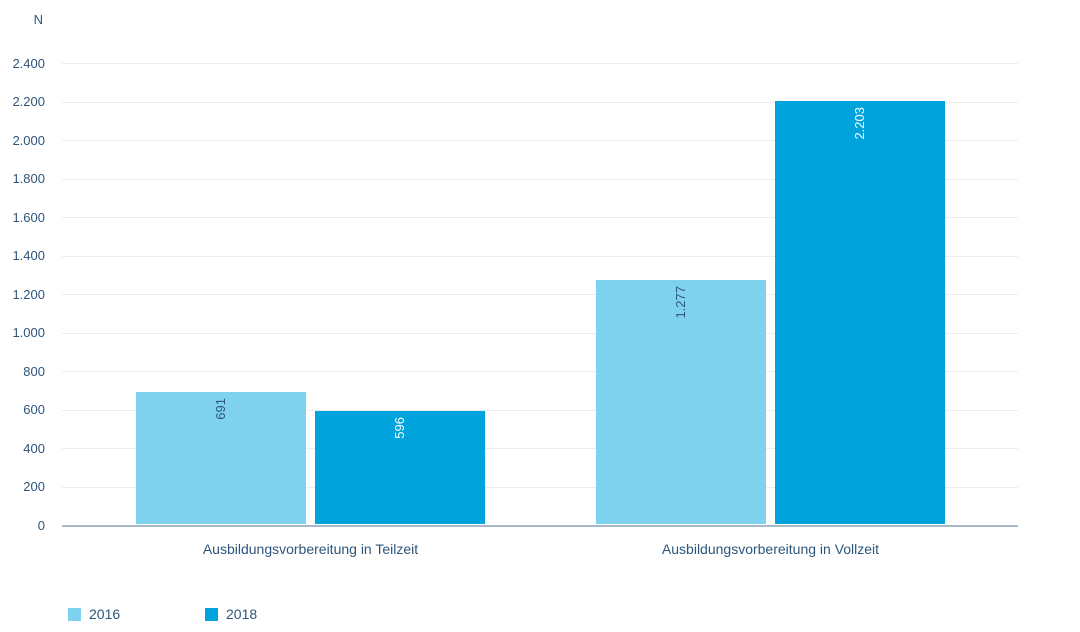 The height and width of the screenshot is (632, 1080). What do you see at coordinates (859, 123) in the screenshot?
I see `bar-value-label: 2.203` at bounding box center [859, 123].